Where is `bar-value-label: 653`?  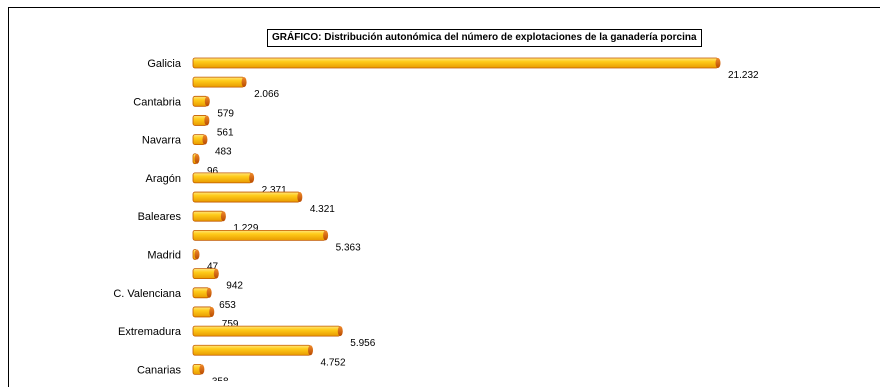
bar-value-label: 653 is located at coordinates (227, 305).